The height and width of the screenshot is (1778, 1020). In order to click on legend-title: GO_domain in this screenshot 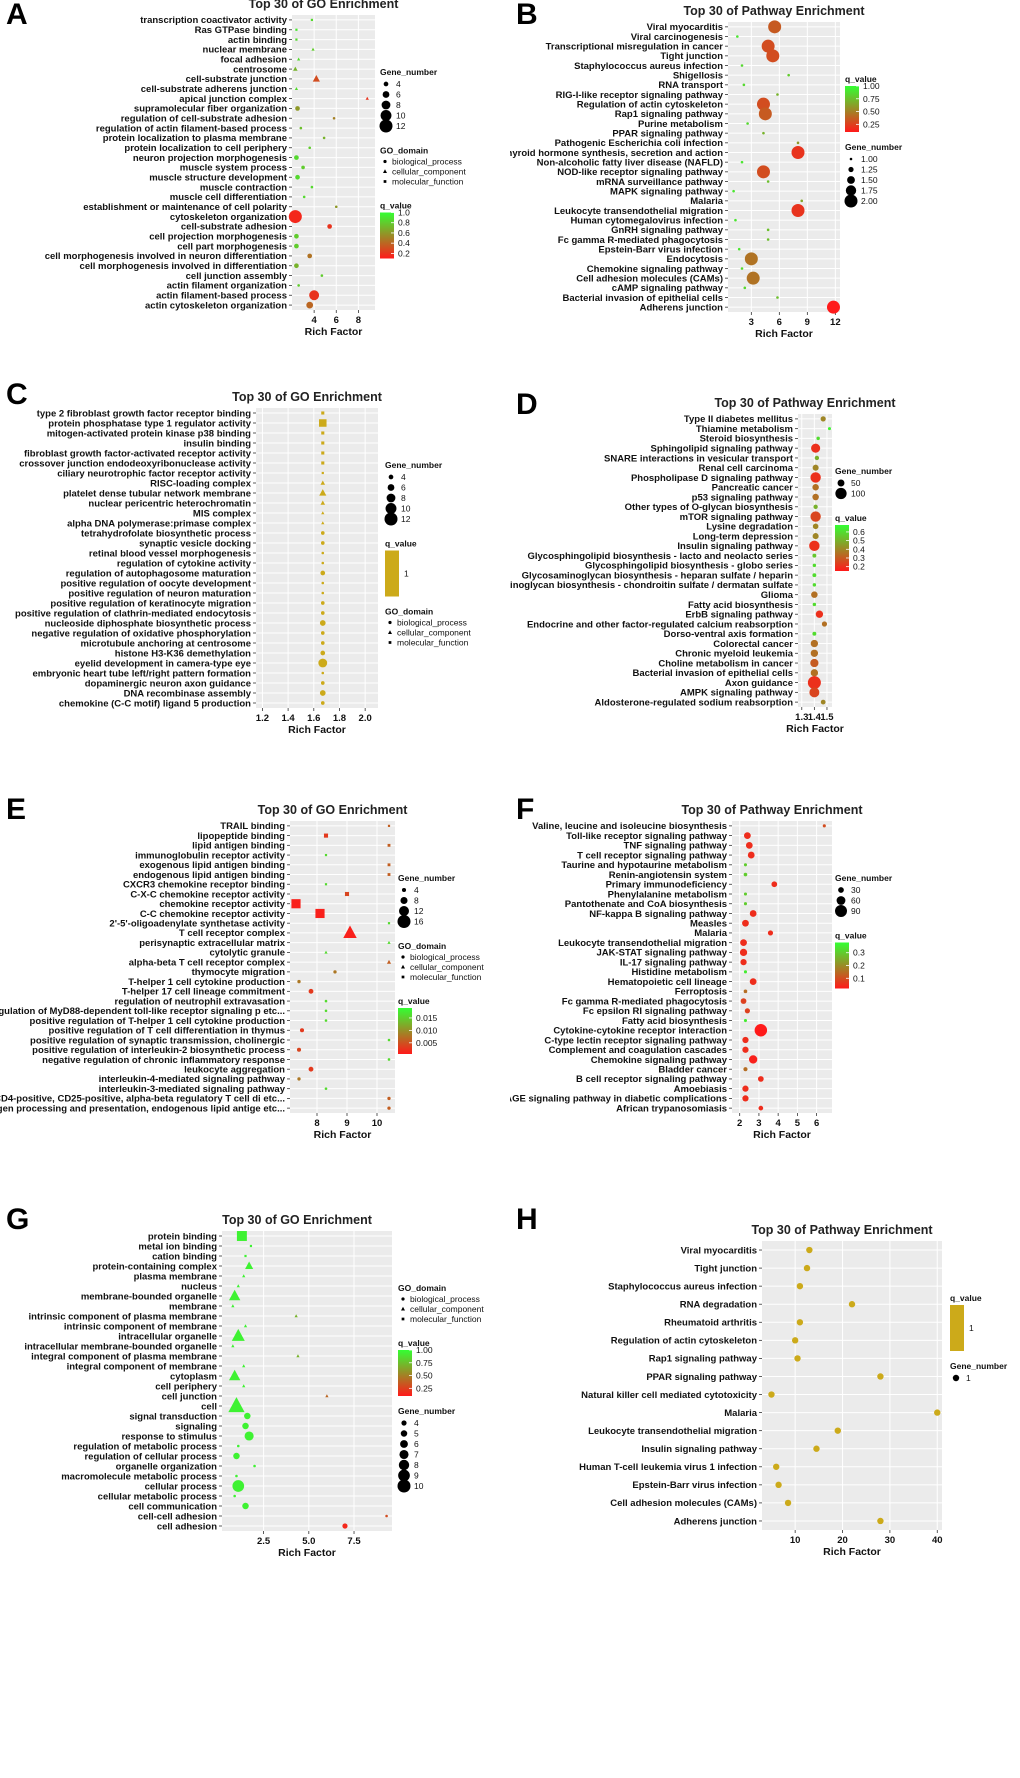, I will do `click(404, 151)`.